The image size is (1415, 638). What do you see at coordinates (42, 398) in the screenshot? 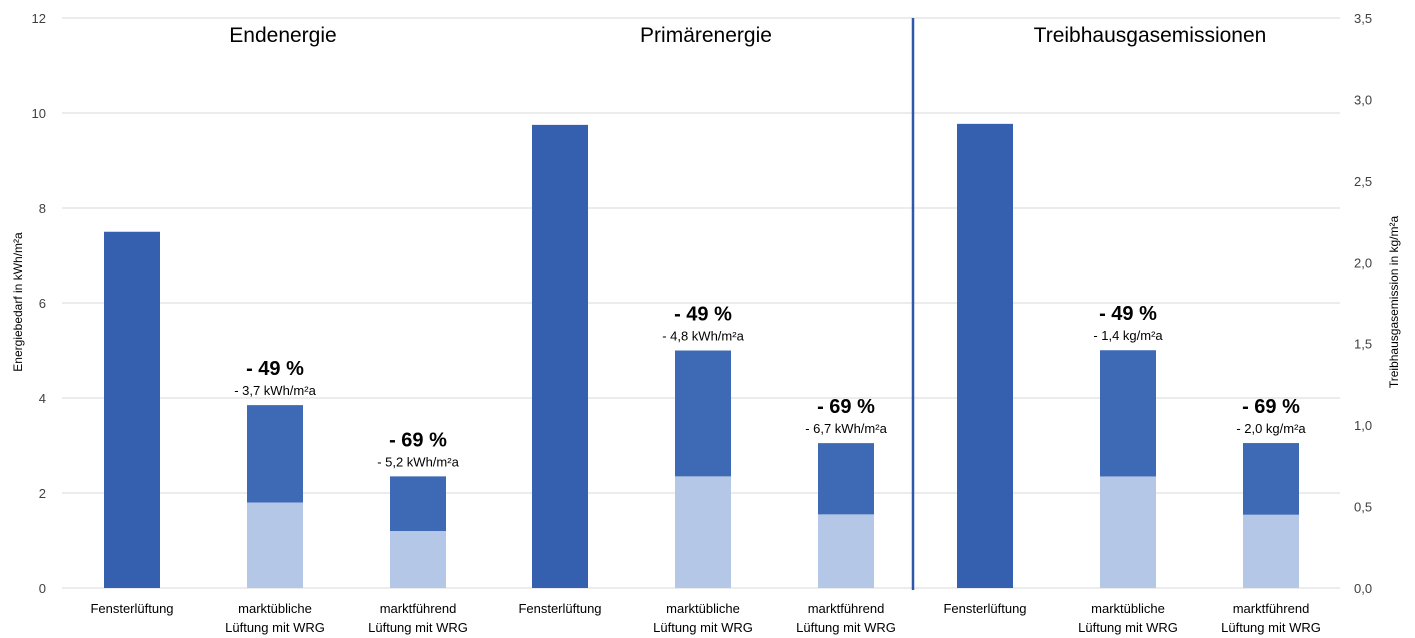
I see `left-tick-label: 4` at bounding box center [42, 398].